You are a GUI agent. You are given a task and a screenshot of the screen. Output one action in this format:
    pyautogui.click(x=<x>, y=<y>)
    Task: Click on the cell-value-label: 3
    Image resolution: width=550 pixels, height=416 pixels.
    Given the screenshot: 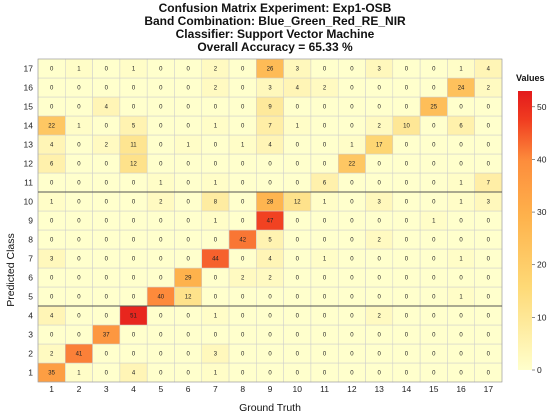 What is the action you would take?
    pyautogui.click(x=270, y=89)
    